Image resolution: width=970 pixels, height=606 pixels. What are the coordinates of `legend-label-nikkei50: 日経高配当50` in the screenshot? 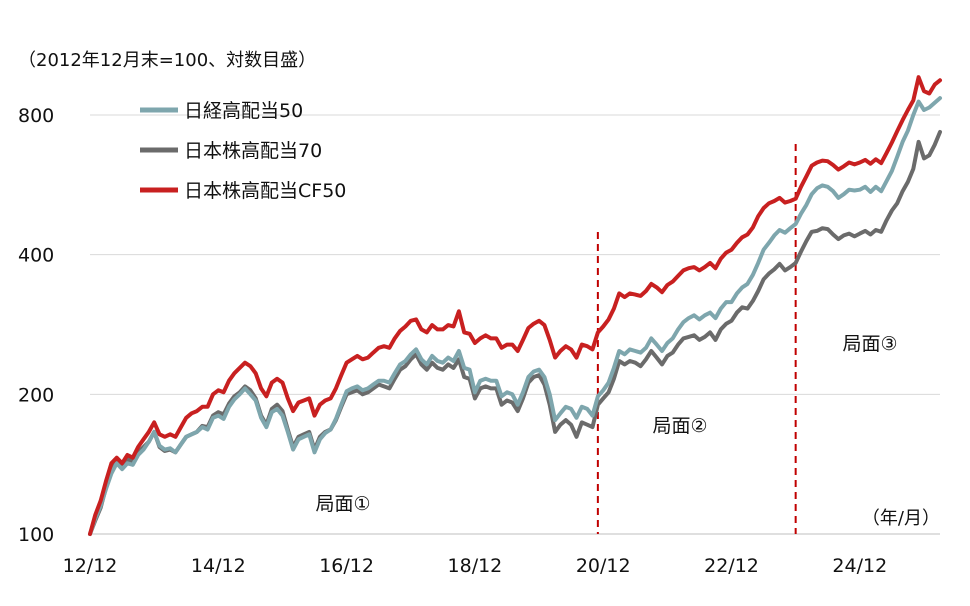 It's located at (243, 111).